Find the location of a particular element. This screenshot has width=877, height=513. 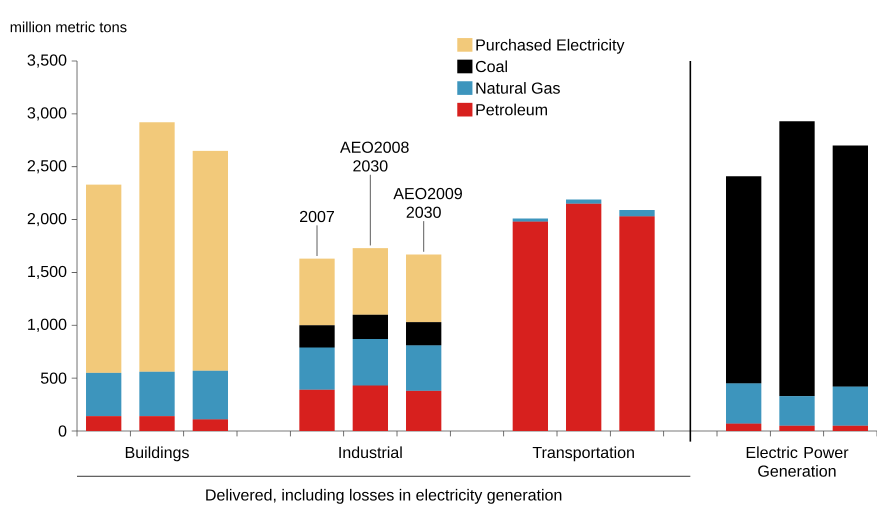

y-tick-label: 2,500 is located at coordinates (47, 167).